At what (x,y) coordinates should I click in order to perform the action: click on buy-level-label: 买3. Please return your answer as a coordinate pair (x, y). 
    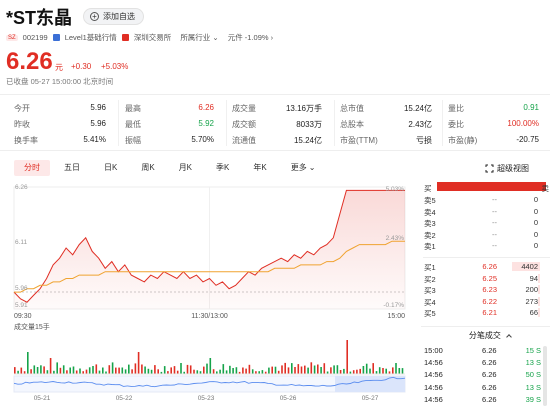
    Looking at the image, I should click on (430, 290).